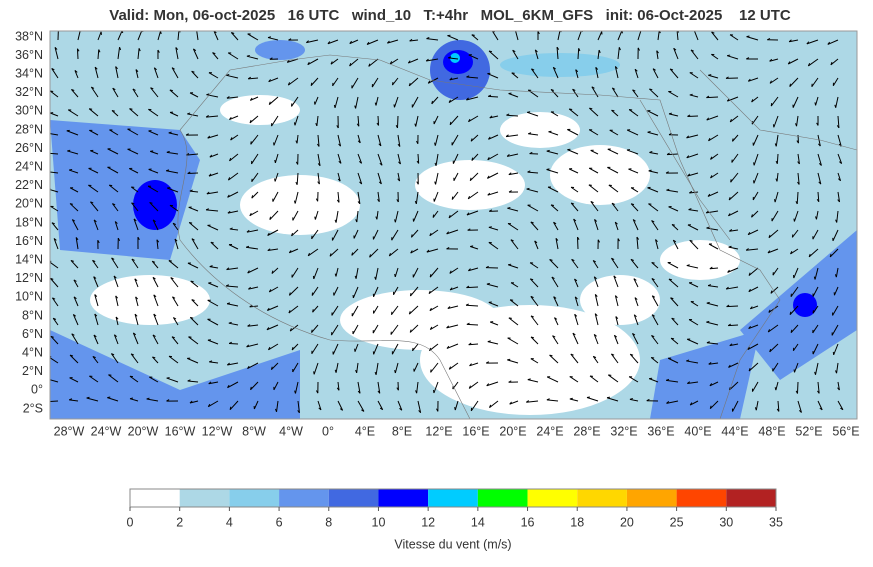 Image resolution: width=873 pixels, height=567 pixels. What do you see at coordinates (402, 431) in the screenshot?
I see `longitude-label: 8°E` at bounding box center [402, 431].